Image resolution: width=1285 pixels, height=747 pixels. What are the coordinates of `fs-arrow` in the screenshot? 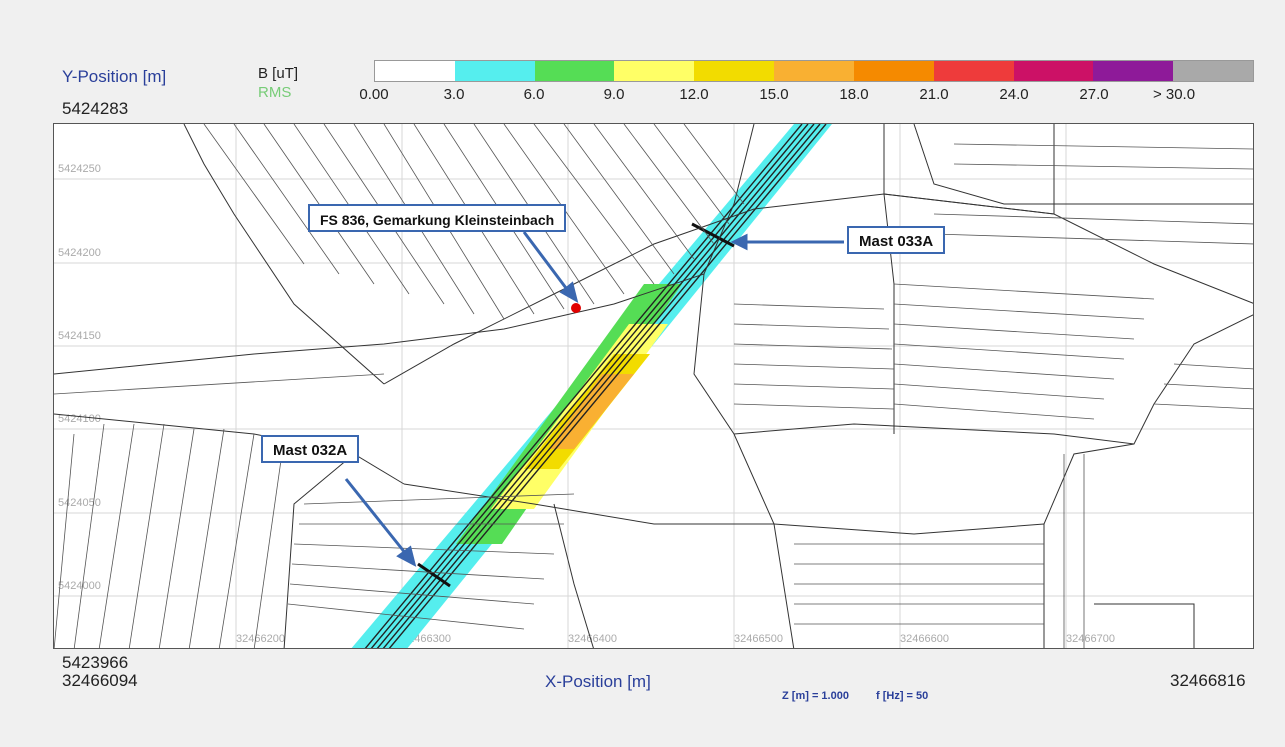 It's located at (546, 262).